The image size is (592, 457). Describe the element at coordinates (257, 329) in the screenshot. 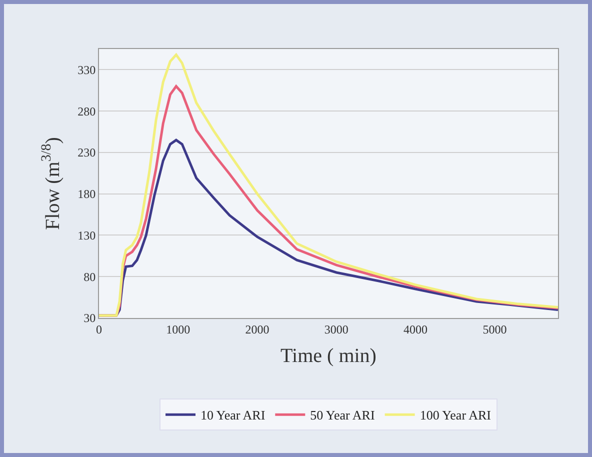

I see `x-tick-label: 2000` at that location.